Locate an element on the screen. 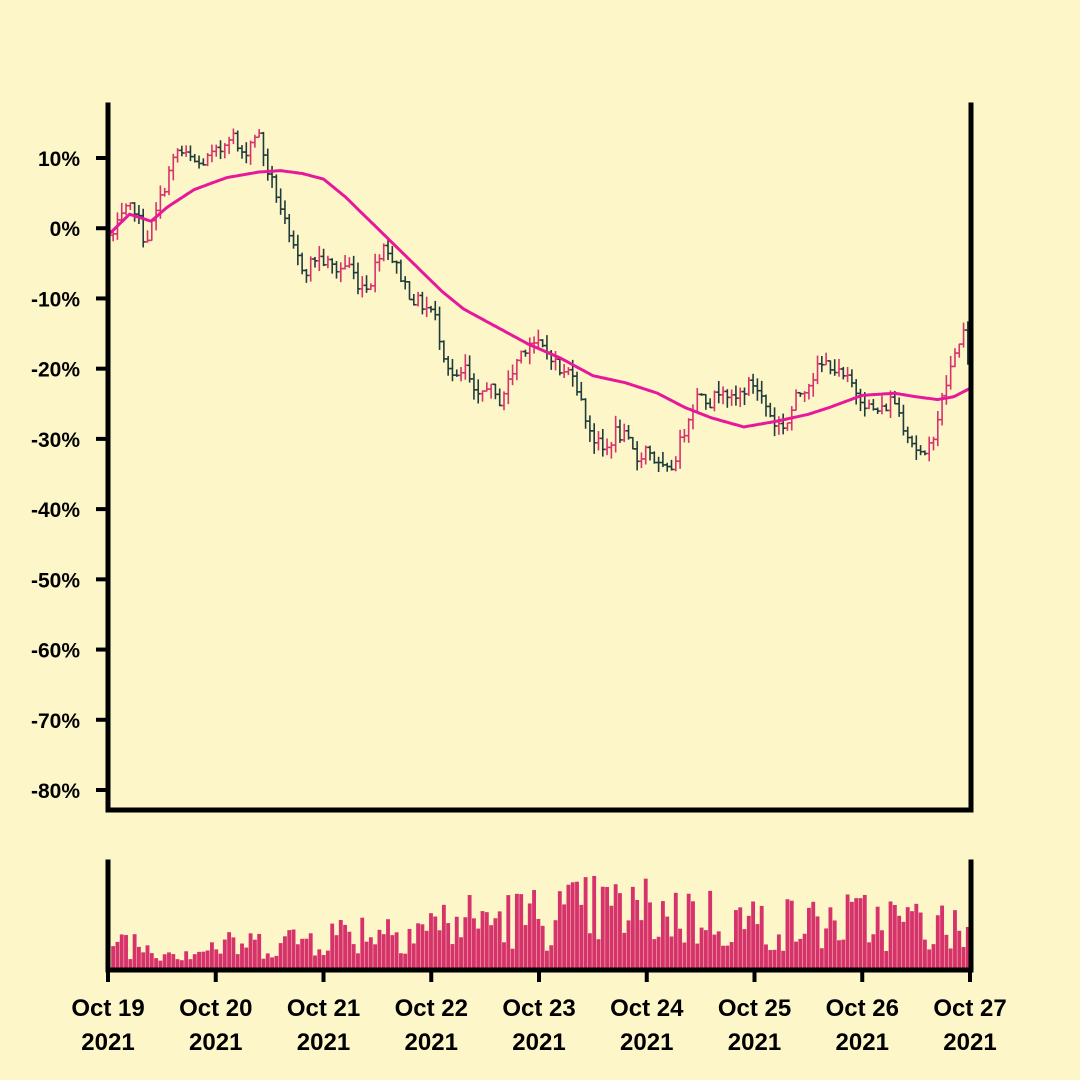 This screenshot has height=1080, width=1080. date-tick-year: 2021 is located at coordinates (646, 1042).